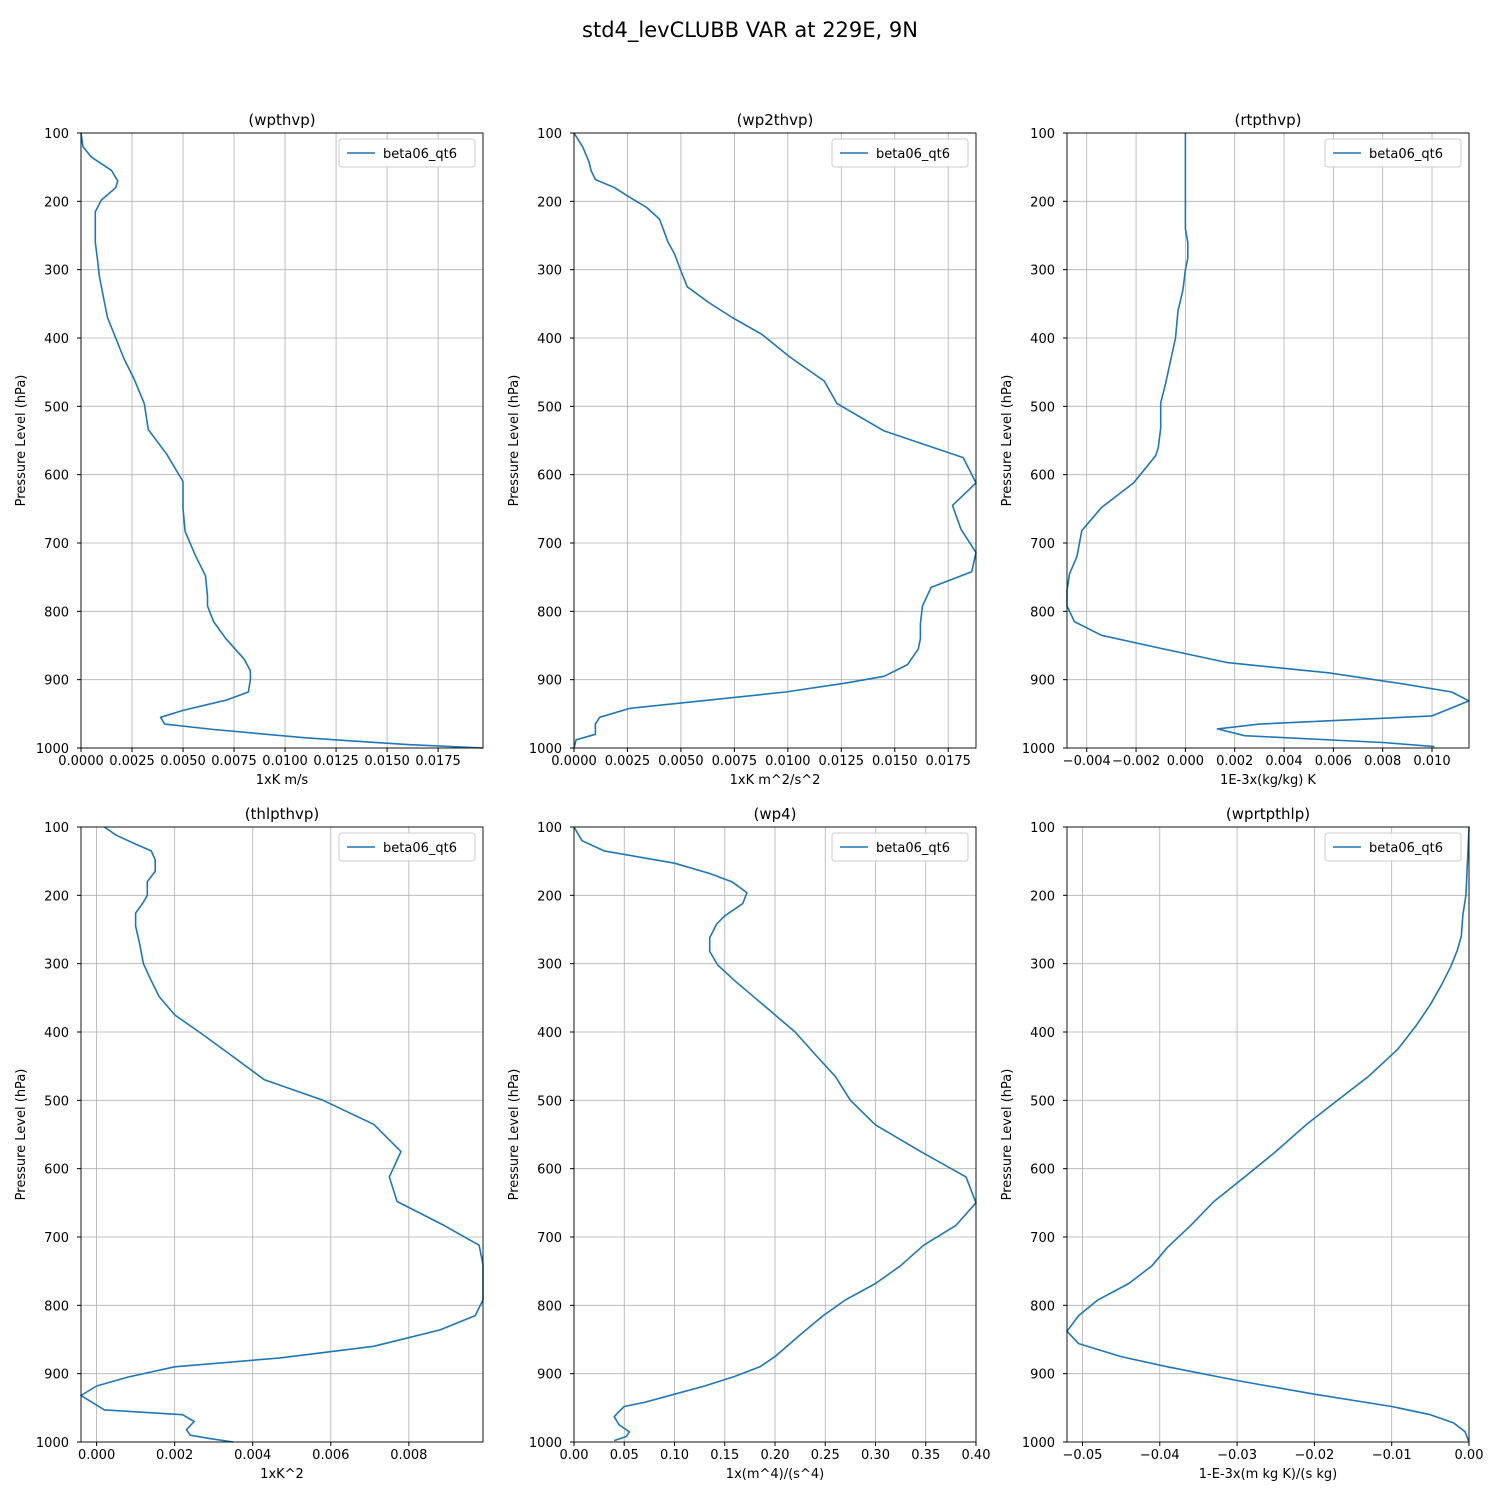  Describe the element at coordinates (1469, 1455) in the screenshot. I see `x-tick-label: 0.00` at that location.